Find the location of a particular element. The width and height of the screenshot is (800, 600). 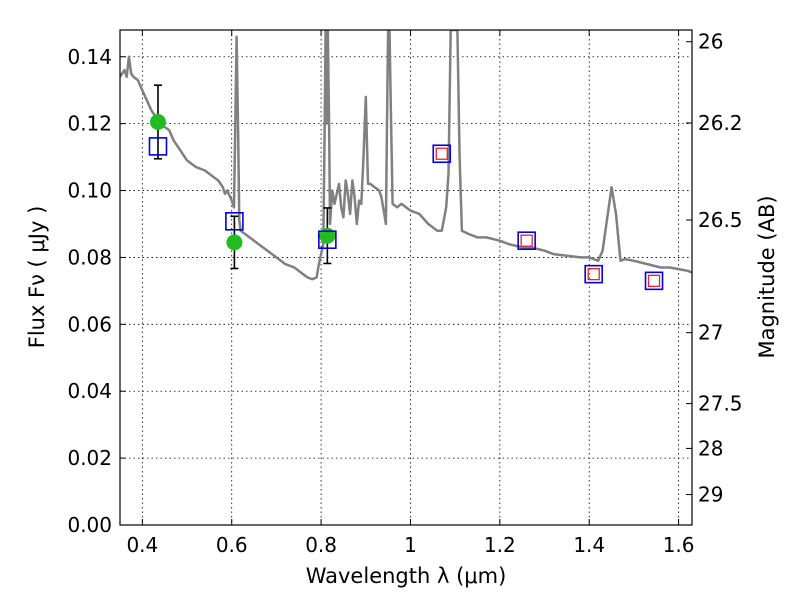

y-tick-label: 0.14 is located at coordinates (89, 57).